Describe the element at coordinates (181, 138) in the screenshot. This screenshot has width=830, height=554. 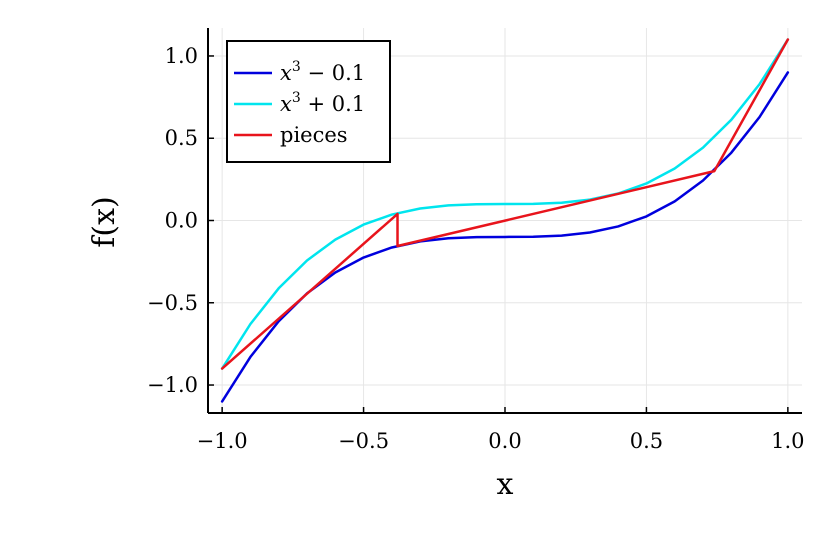
I see `y-tick-label: 0.5` at that location.